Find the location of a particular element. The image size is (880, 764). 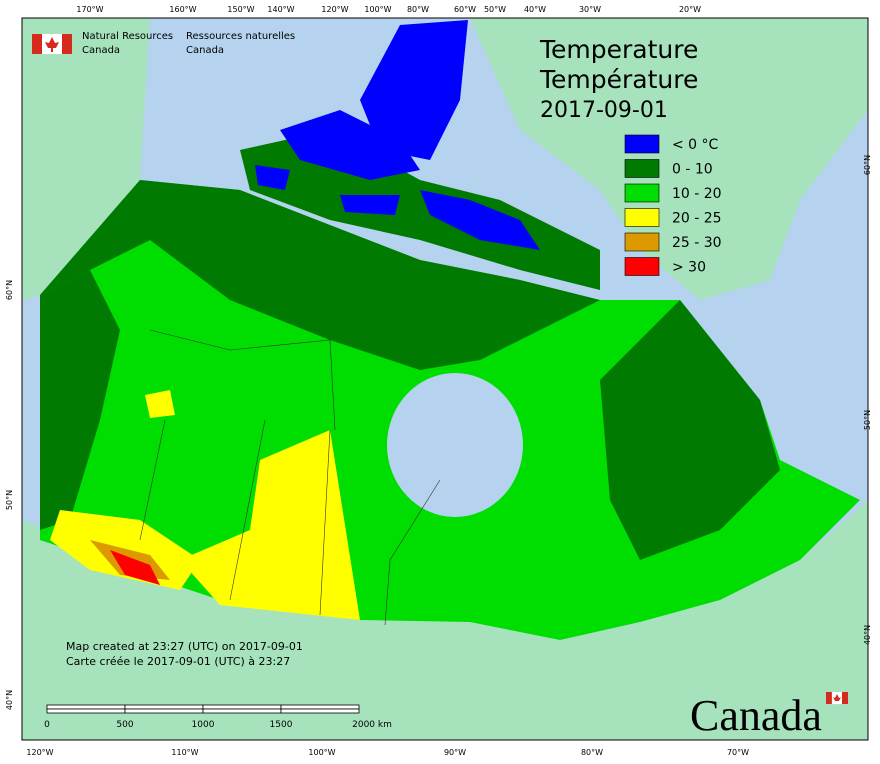

scale-label: 2000 km is located at coordinates (372, 725).